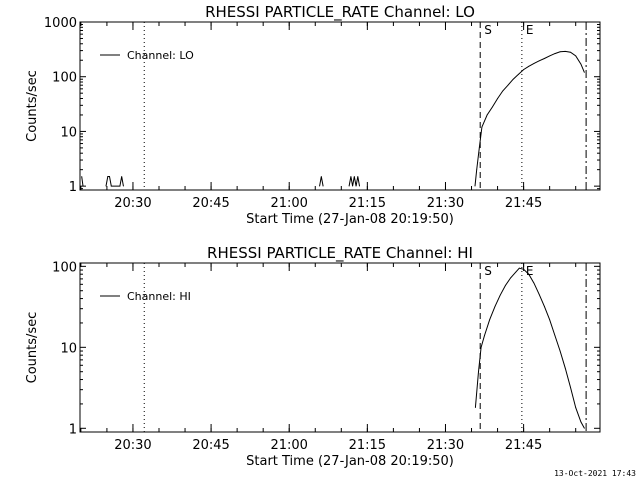  What do you see at coordinates (160, 55) in the screenshot?
I see `legend-label: Channel: LO` at bounding box center [160, 55].